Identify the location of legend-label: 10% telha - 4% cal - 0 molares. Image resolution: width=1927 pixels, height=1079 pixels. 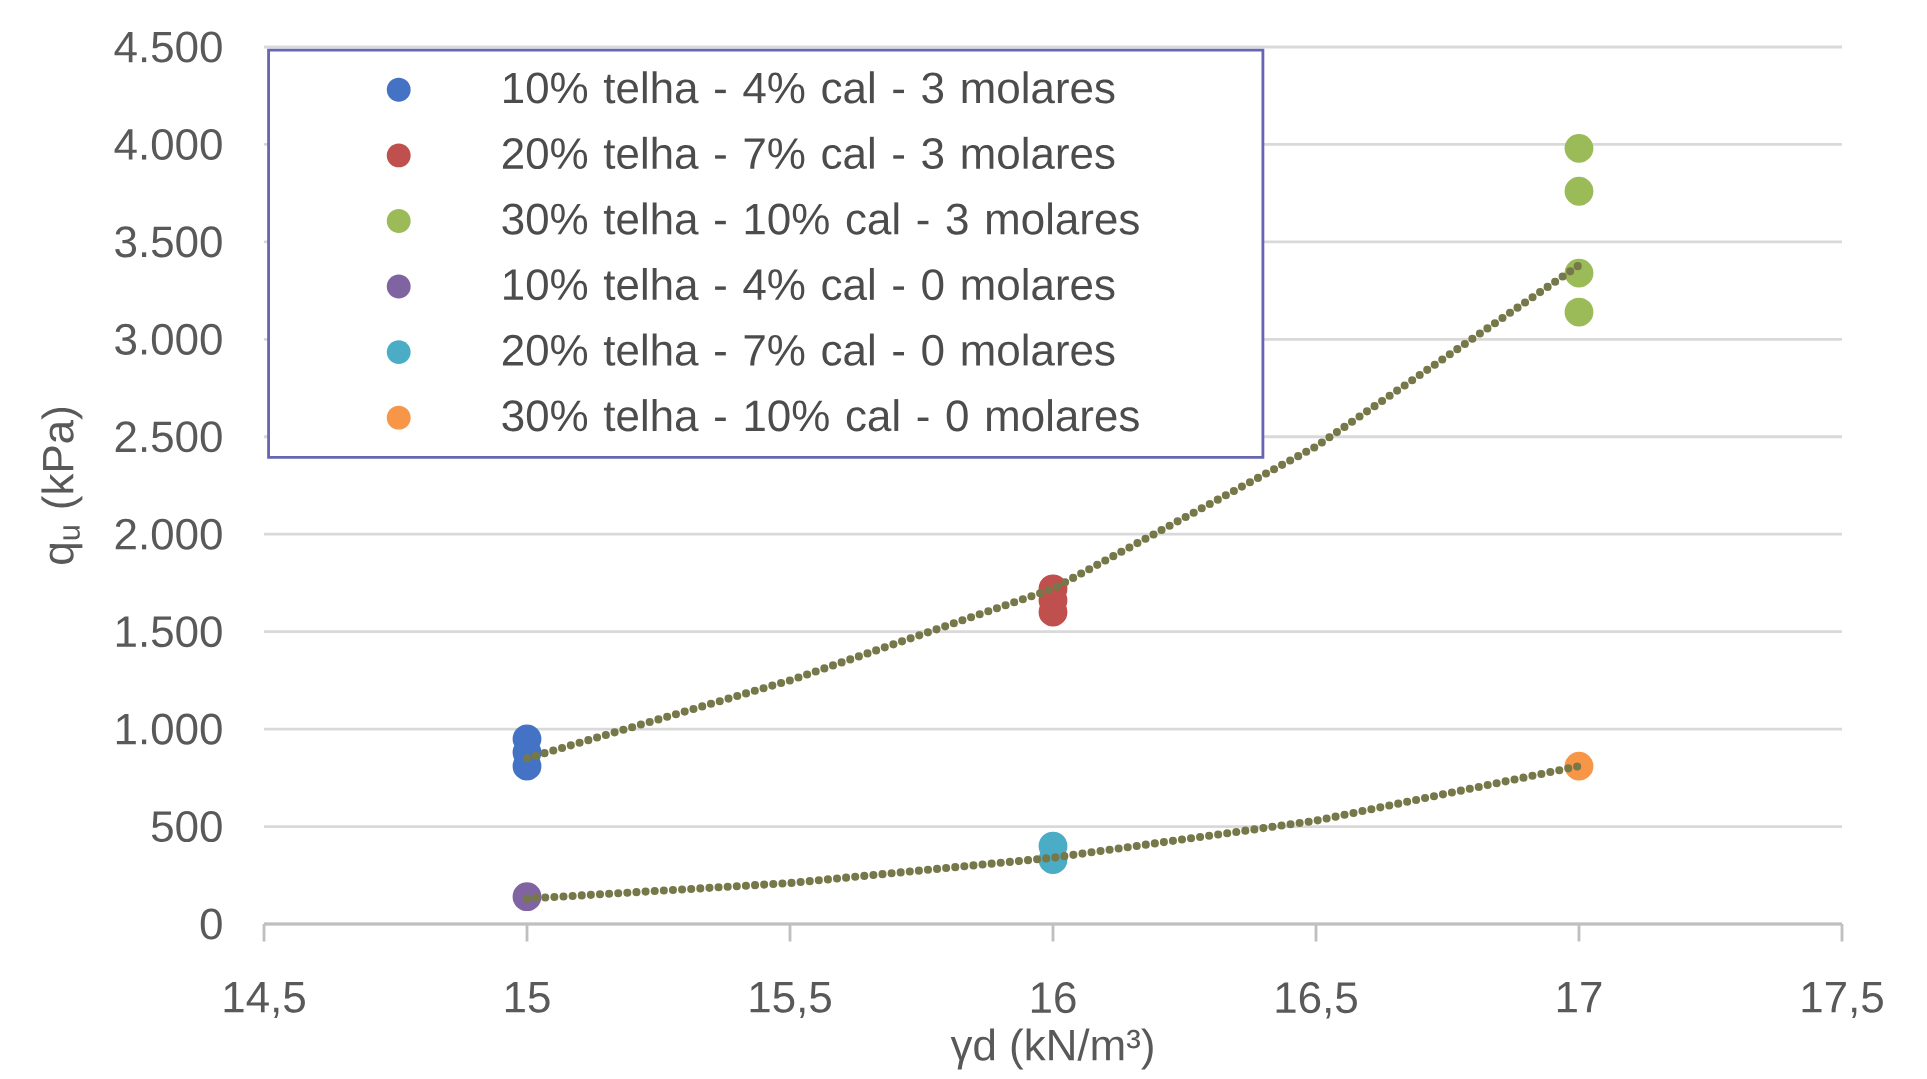
(809, 284).